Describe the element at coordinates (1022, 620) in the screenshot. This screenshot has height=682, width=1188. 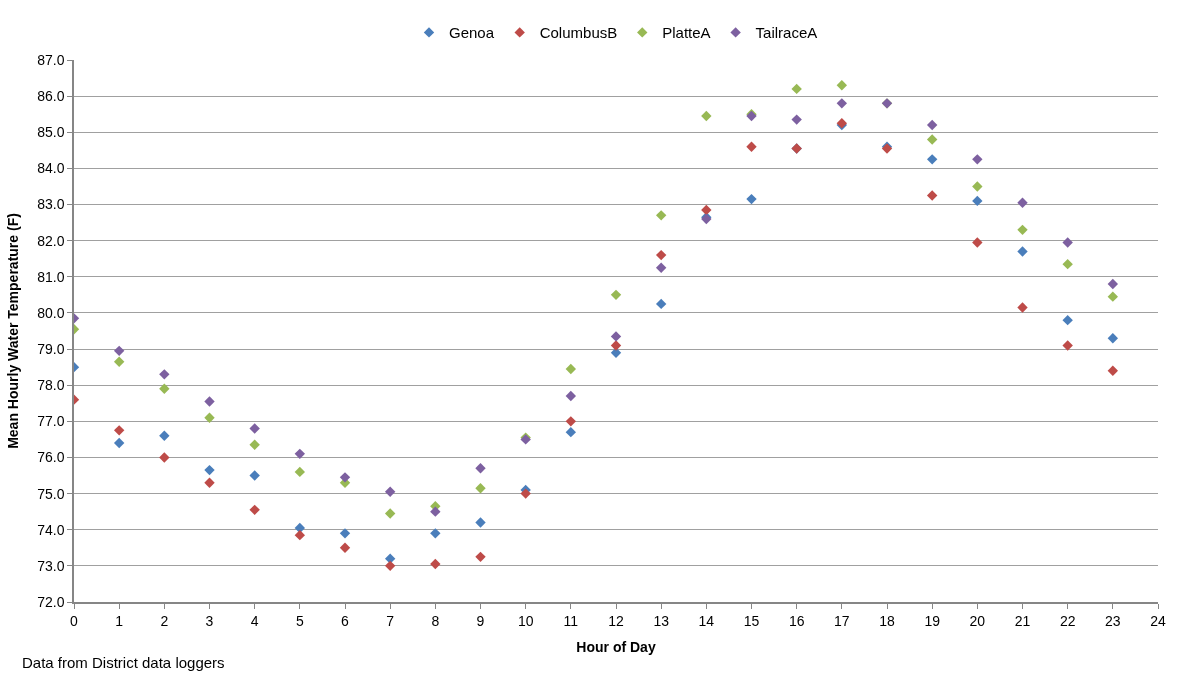
I see `x-tick-label: 21` at that location.